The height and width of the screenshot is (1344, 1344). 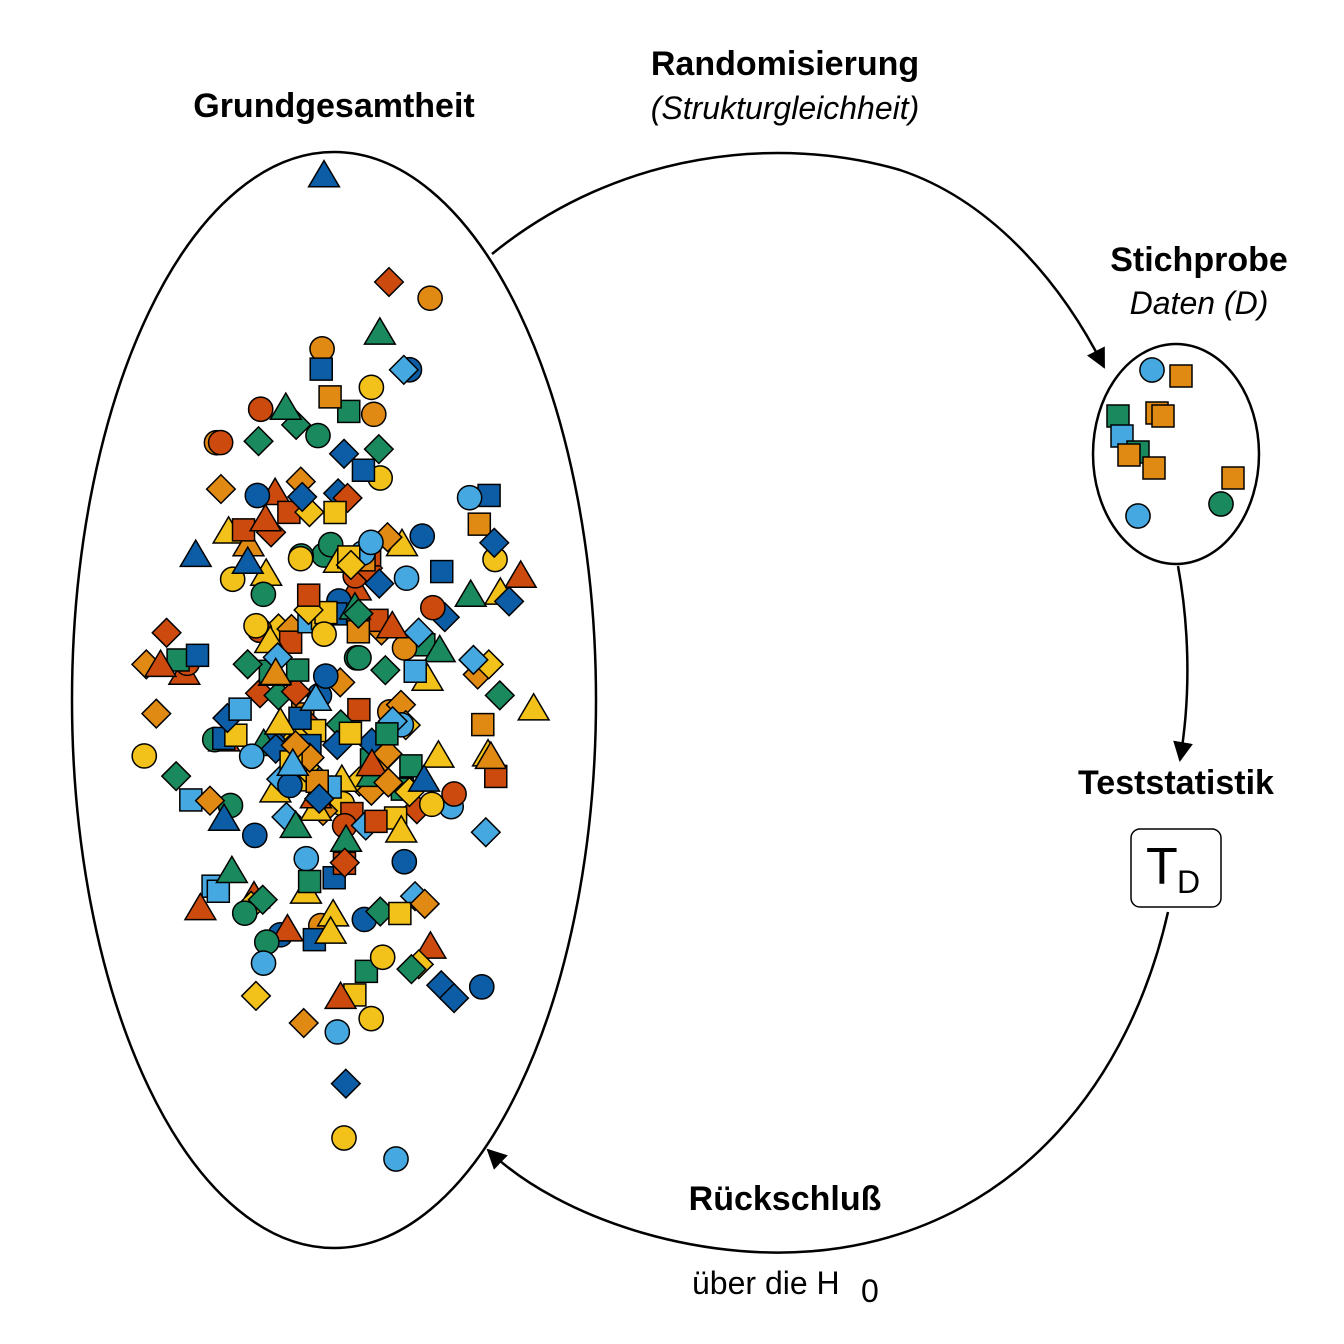 I want to click on randomization-subtitle: (Strukturgleichheit), so click(x=785, y=108).